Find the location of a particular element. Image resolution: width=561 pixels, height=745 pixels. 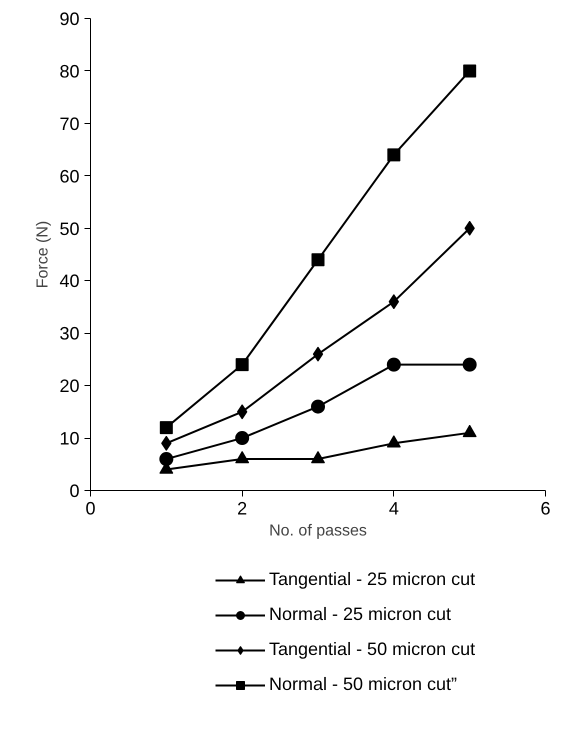

y-tick-label: 30 is located at coordinates (69, 334).